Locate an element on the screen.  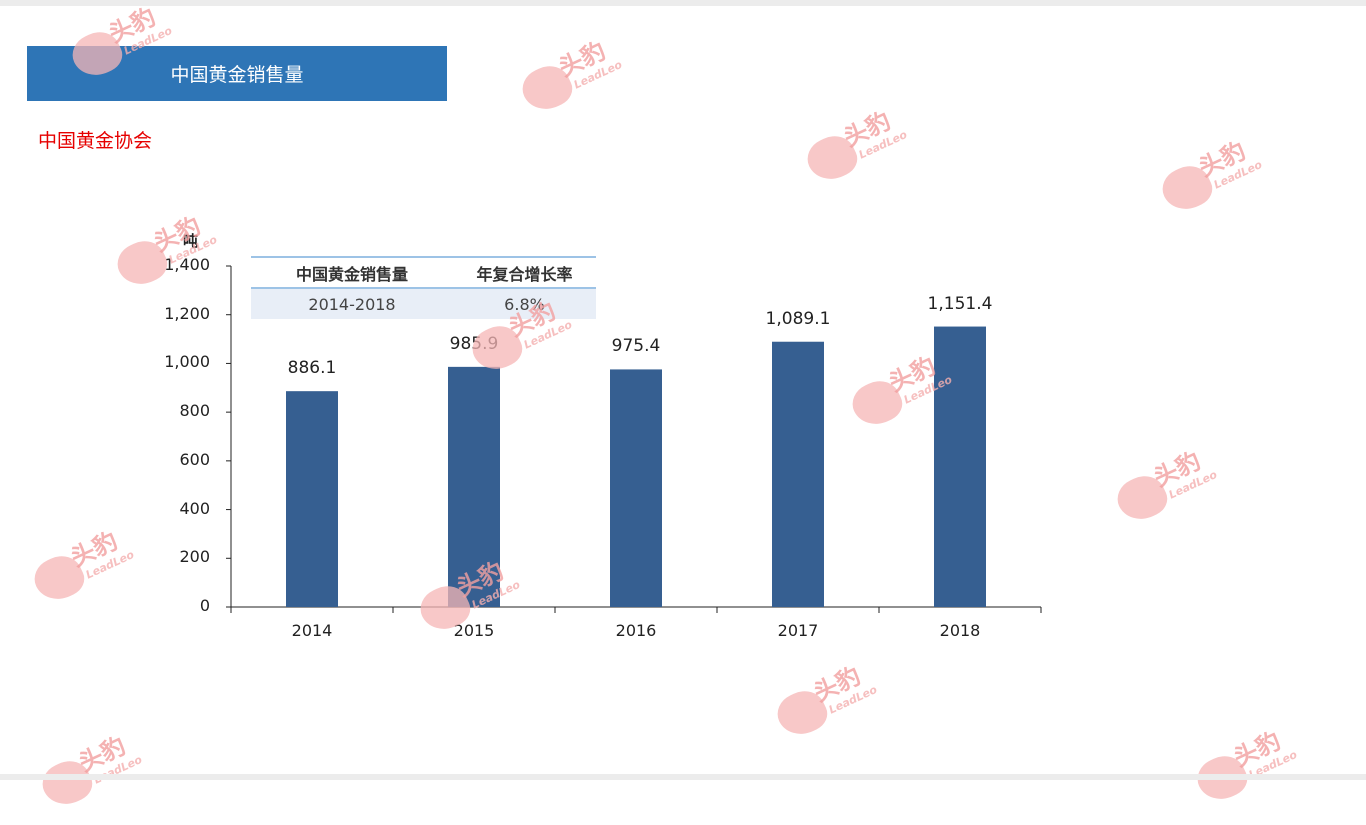
data-label: 975.4 is located at coordinates (636, 346).